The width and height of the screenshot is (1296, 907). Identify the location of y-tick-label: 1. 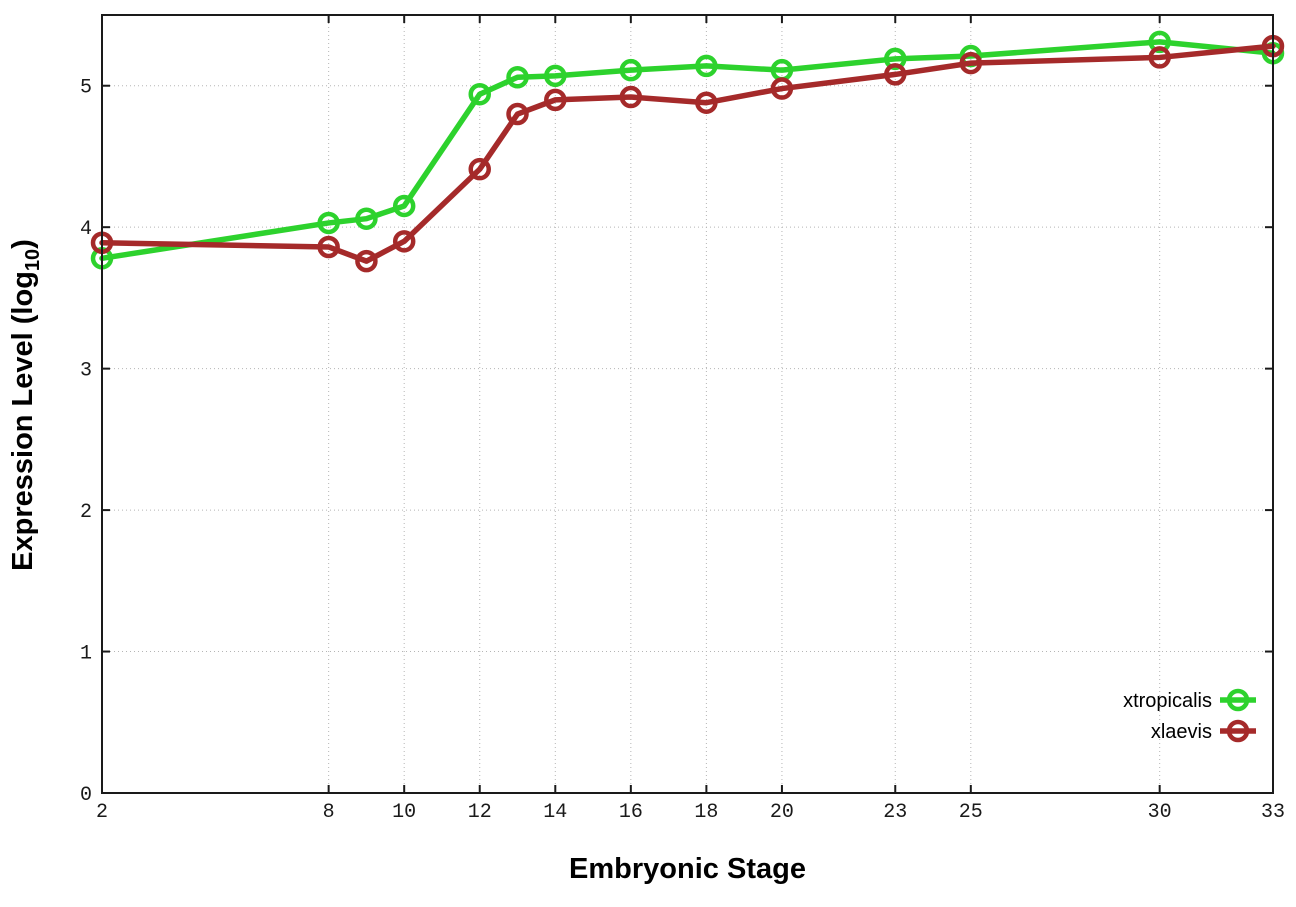
(86, 654).